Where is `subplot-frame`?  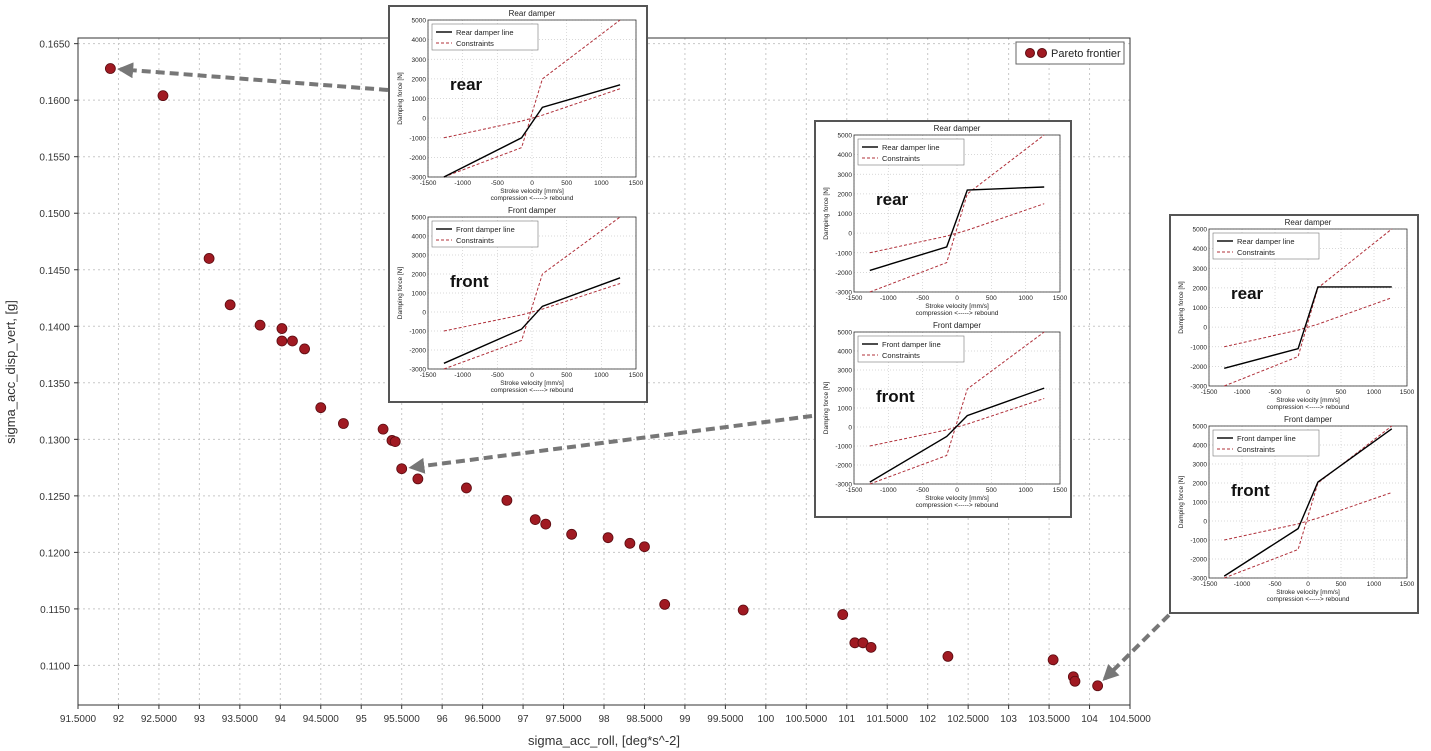 subplot-frame is located at coordinates (532, 98).